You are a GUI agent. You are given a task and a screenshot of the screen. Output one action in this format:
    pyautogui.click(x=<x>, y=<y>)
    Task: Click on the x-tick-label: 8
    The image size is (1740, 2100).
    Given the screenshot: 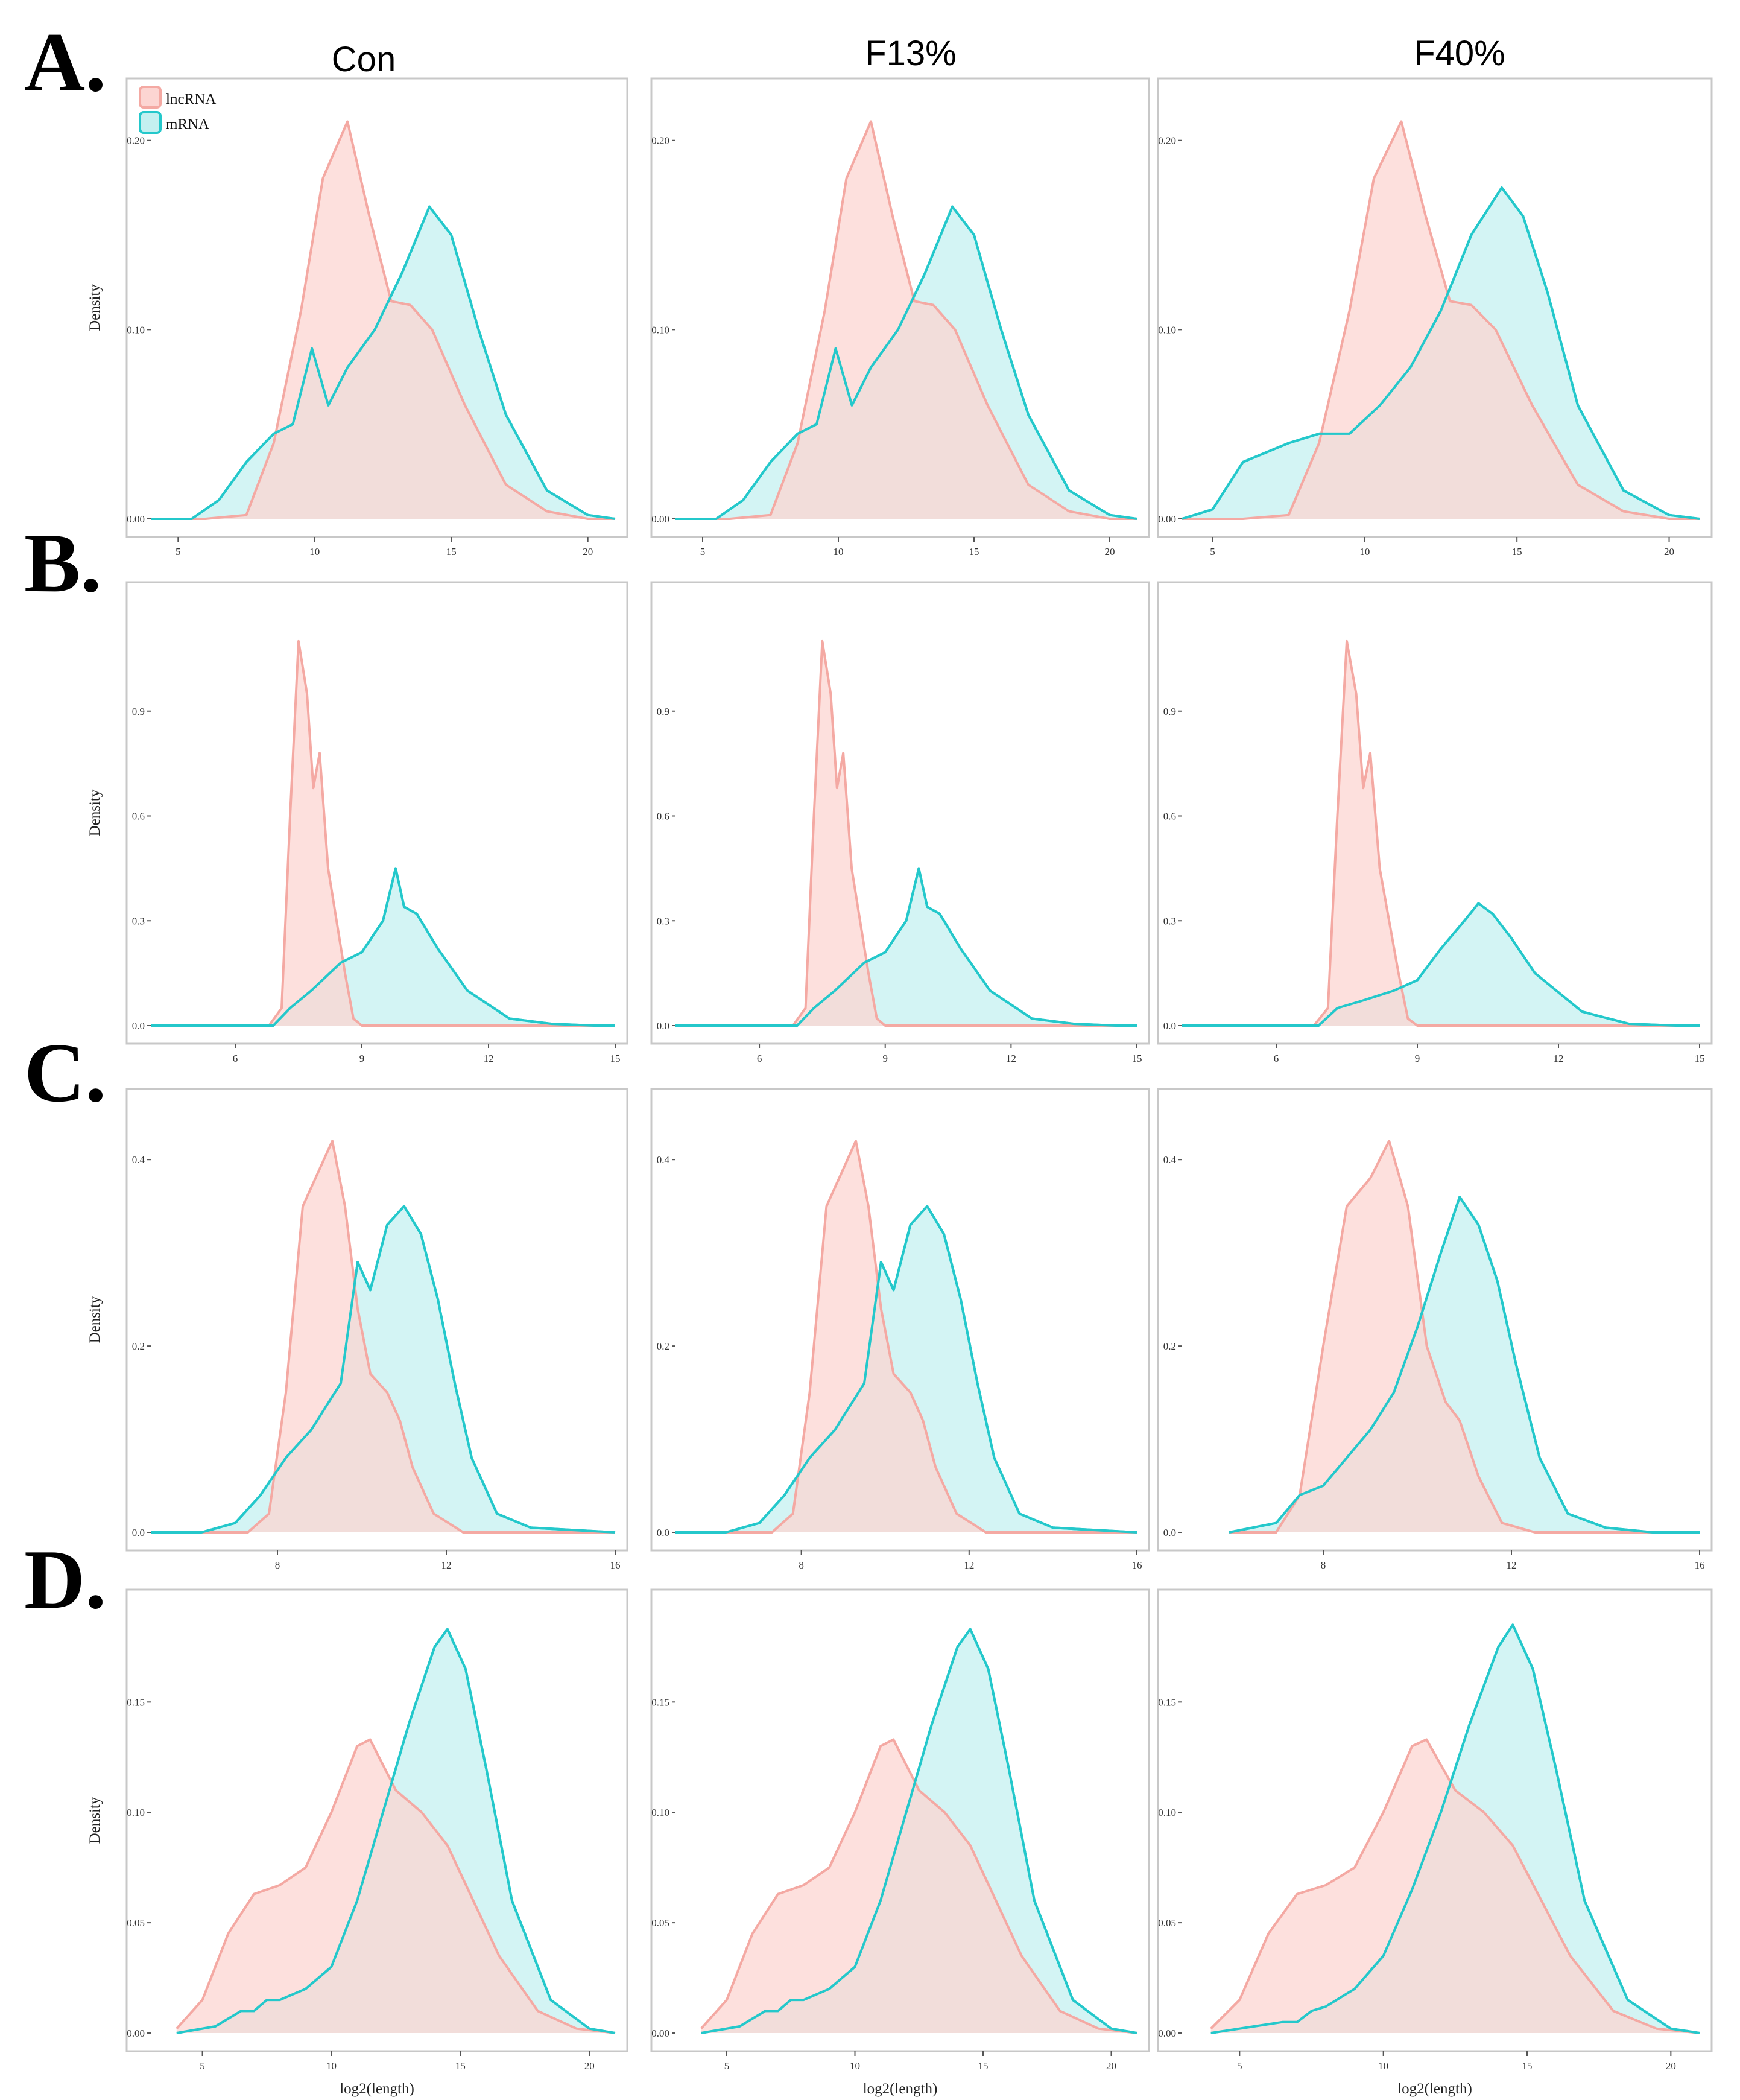 What is the action you would take?
    pyautogui.click(x=1323, y=1565)
    